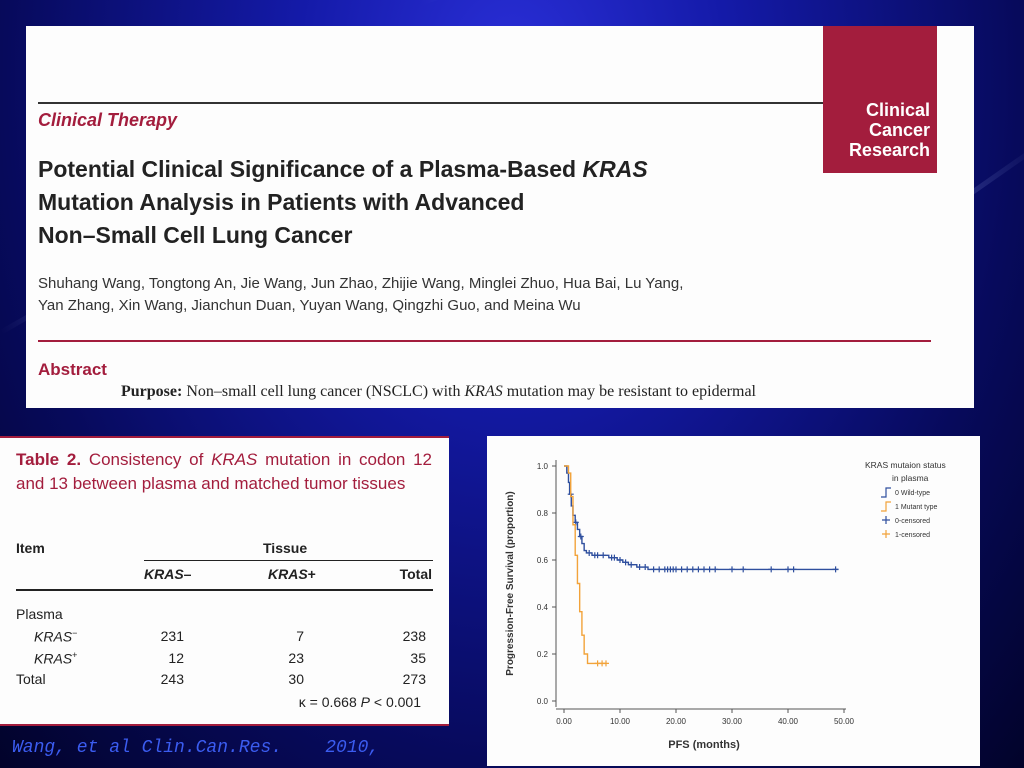 The height and width of the screenshot is (768, 1024). What do you see at coordinates (224, 590) in the screenshot?
I see `header-rule` at bounding box center [224, 590].